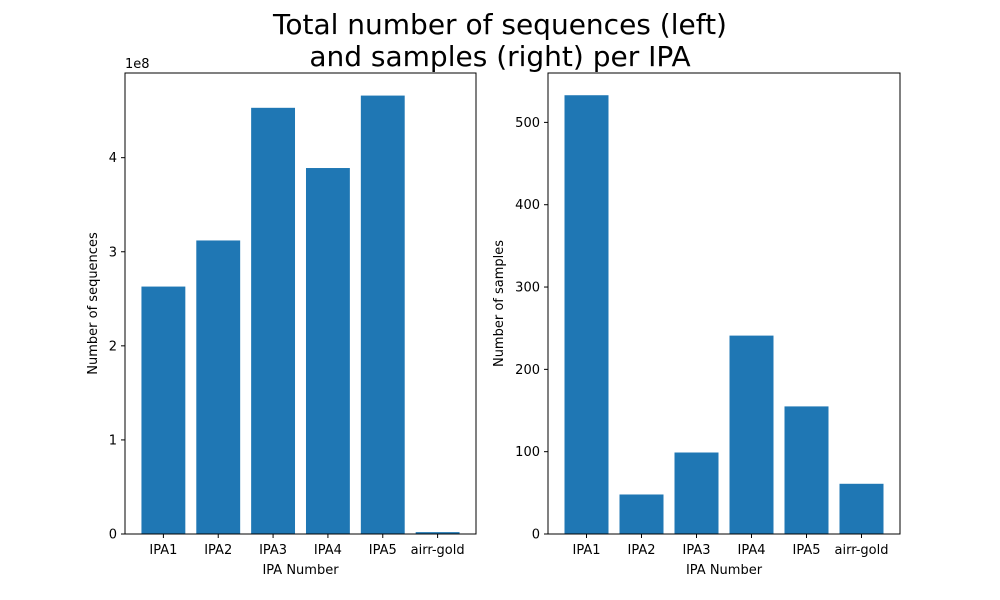 Image resolution: width=1000 pixels, height=600 pixels. Describe the element at coordinates (641, 550) in the screenshot. I see `samples-x-tick-label: IPA2` at that location.